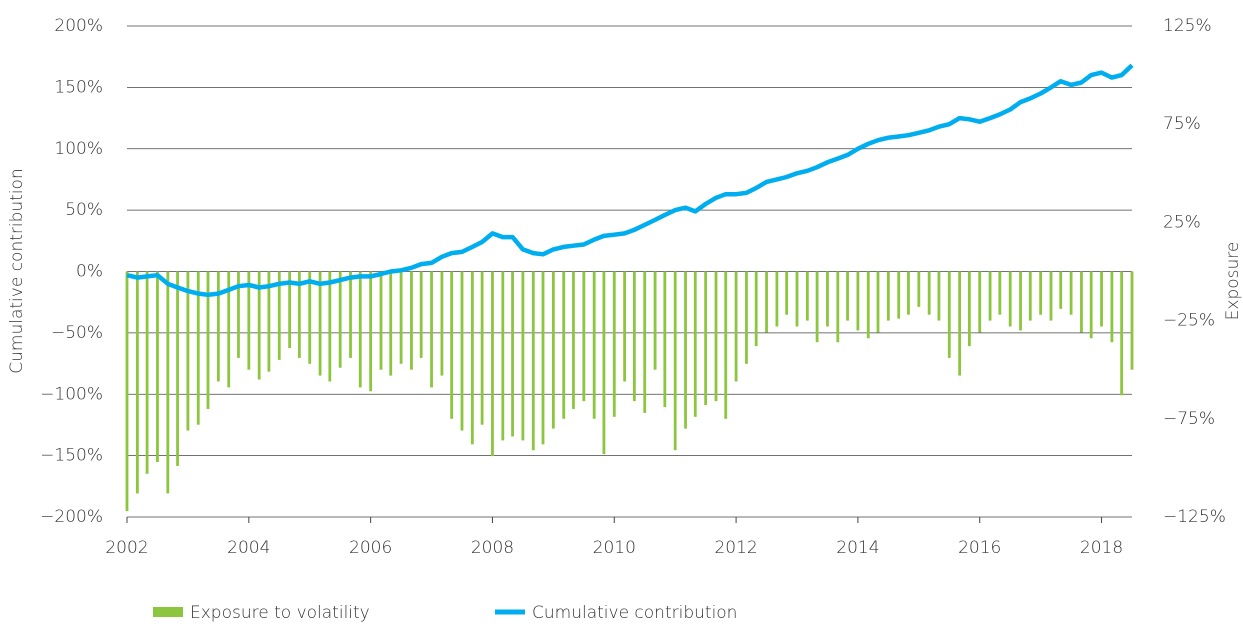  I want to click on y-tick-label: 150%, so click(78, 87).